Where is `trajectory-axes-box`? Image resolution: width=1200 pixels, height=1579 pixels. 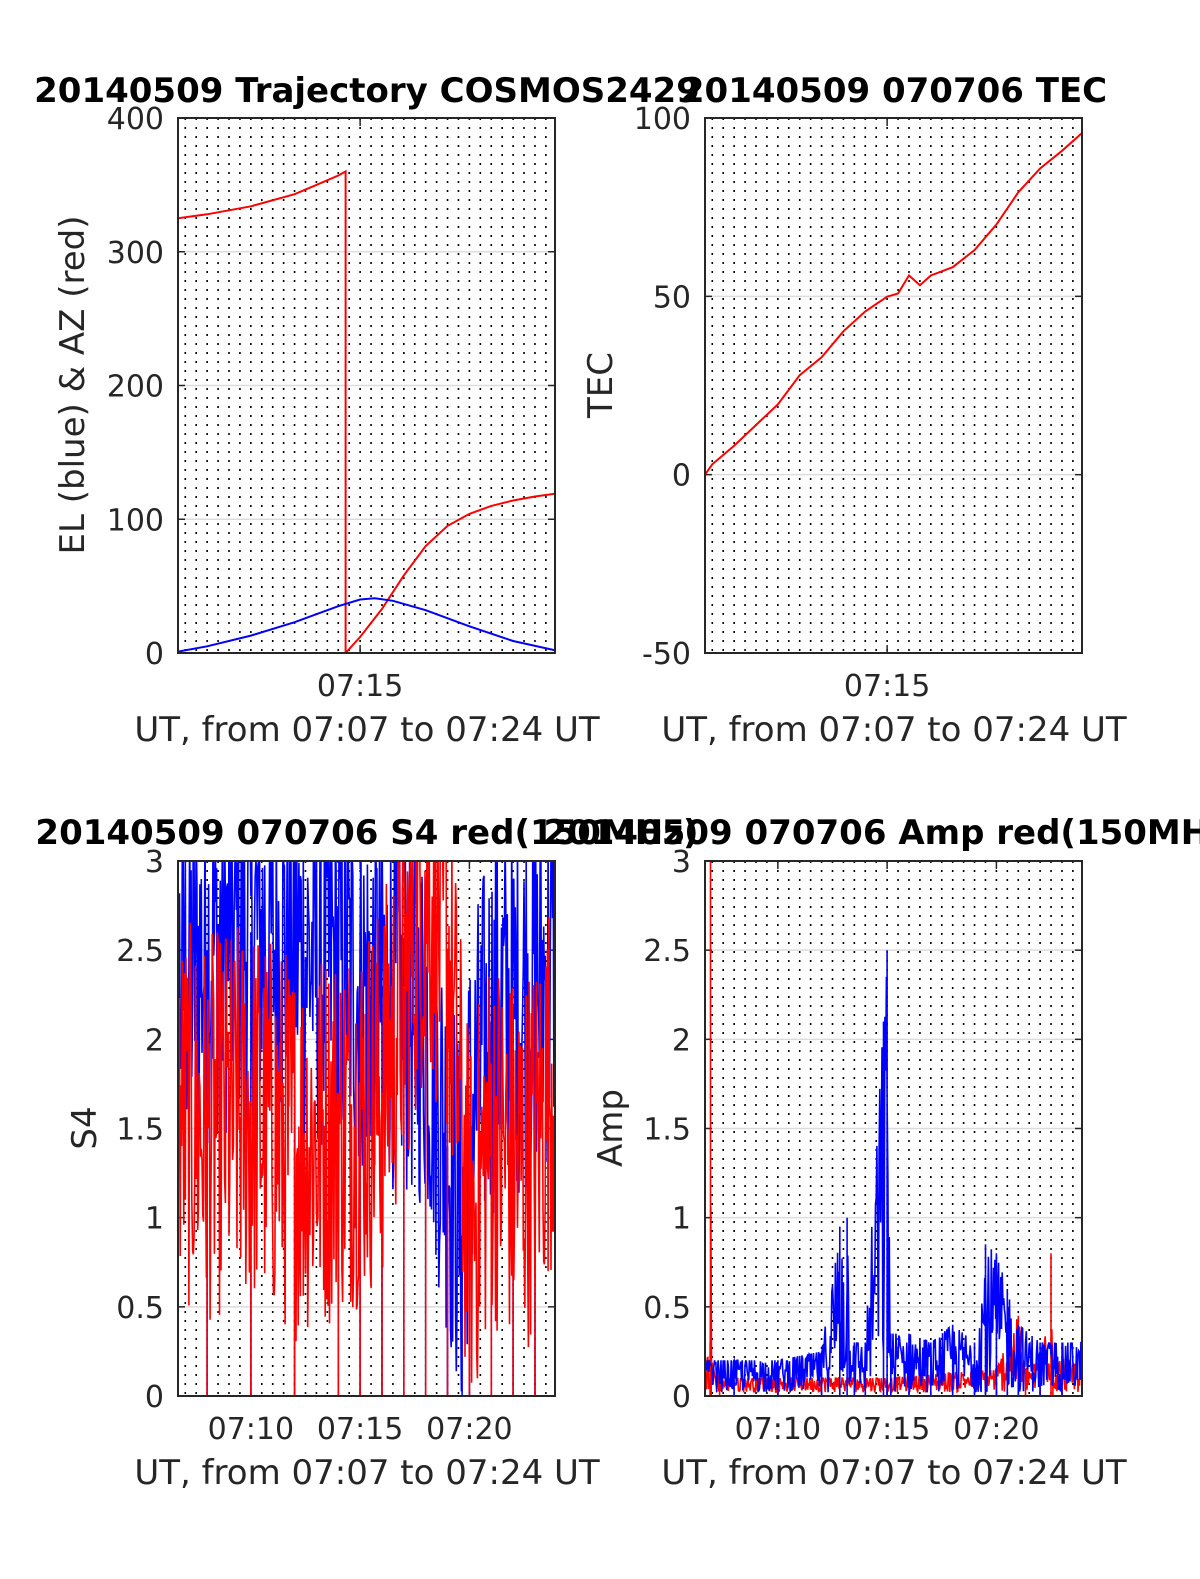
trajectory-axes-box is located at coordinates (366, 385).